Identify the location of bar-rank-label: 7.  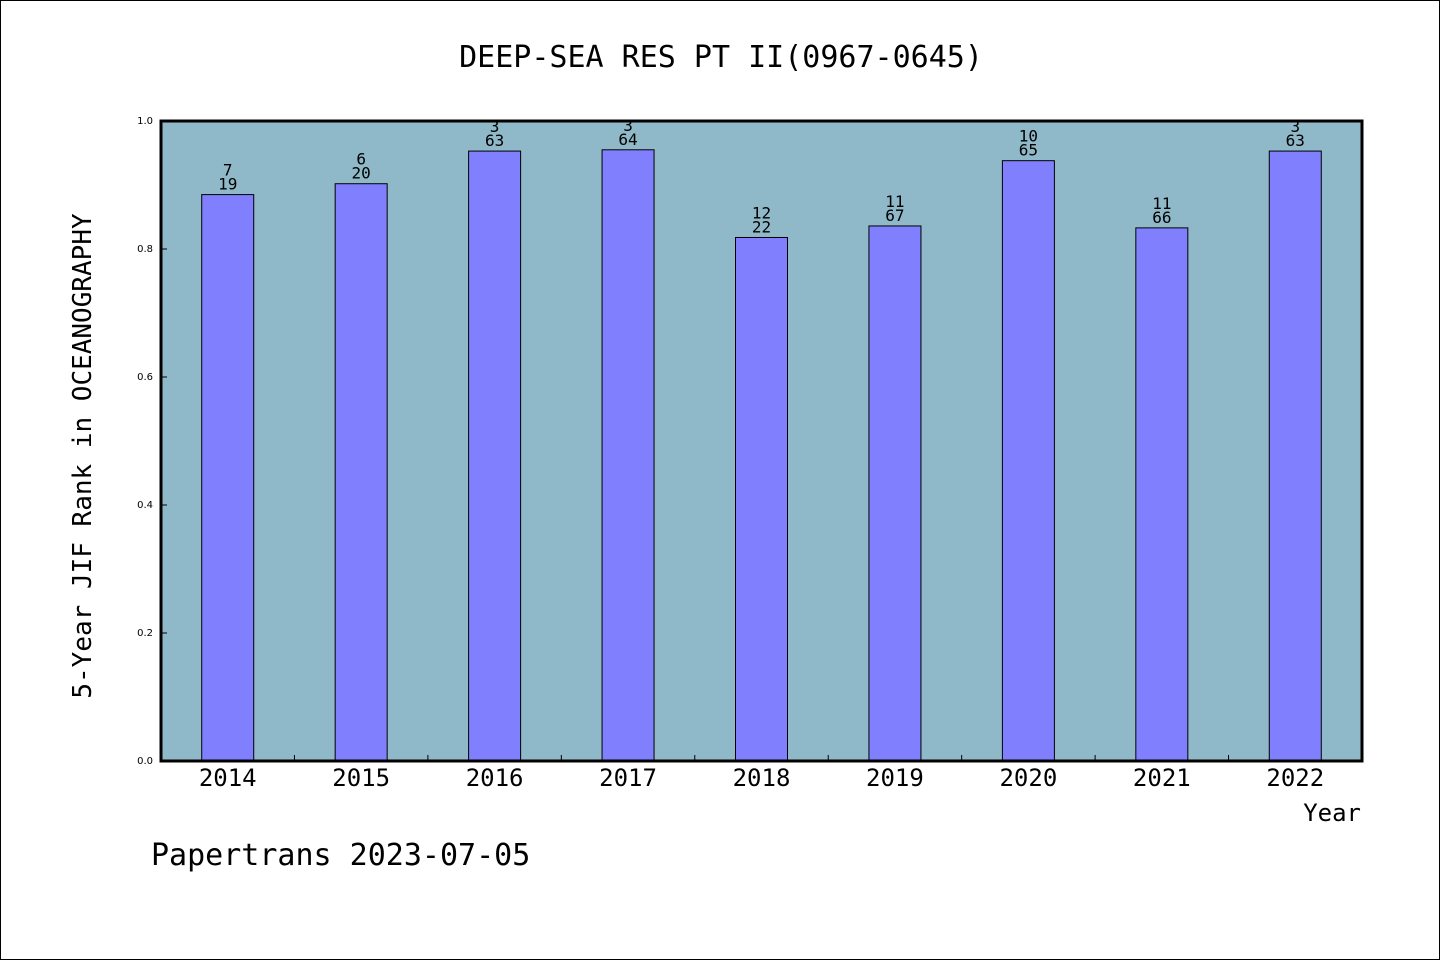
(228, 170).